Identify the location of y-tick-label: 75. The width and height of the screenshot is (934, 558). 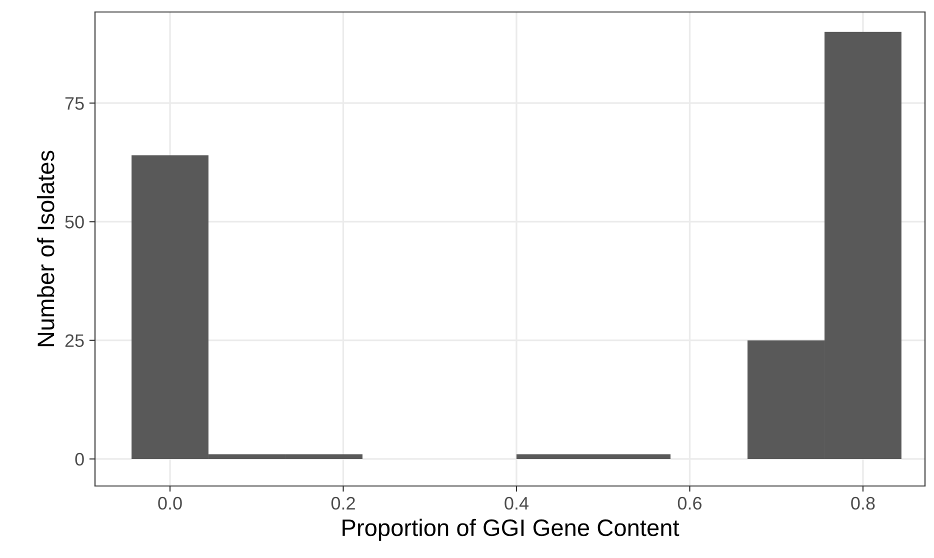
(74, 103).